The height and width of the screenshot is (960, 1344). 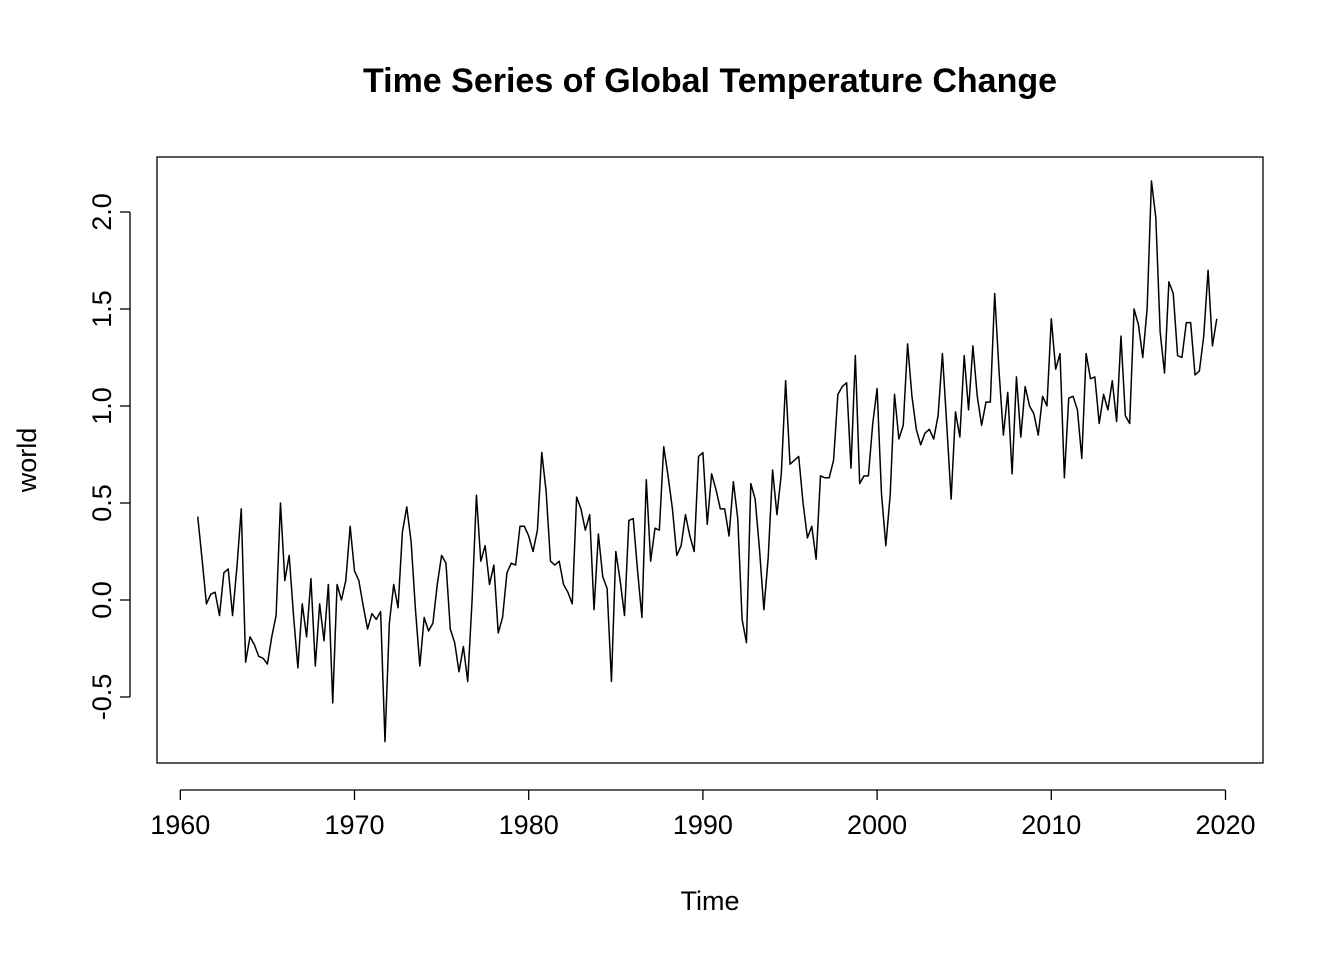 I want to click on x-axis-label: Time, so click(x=710, y=901).